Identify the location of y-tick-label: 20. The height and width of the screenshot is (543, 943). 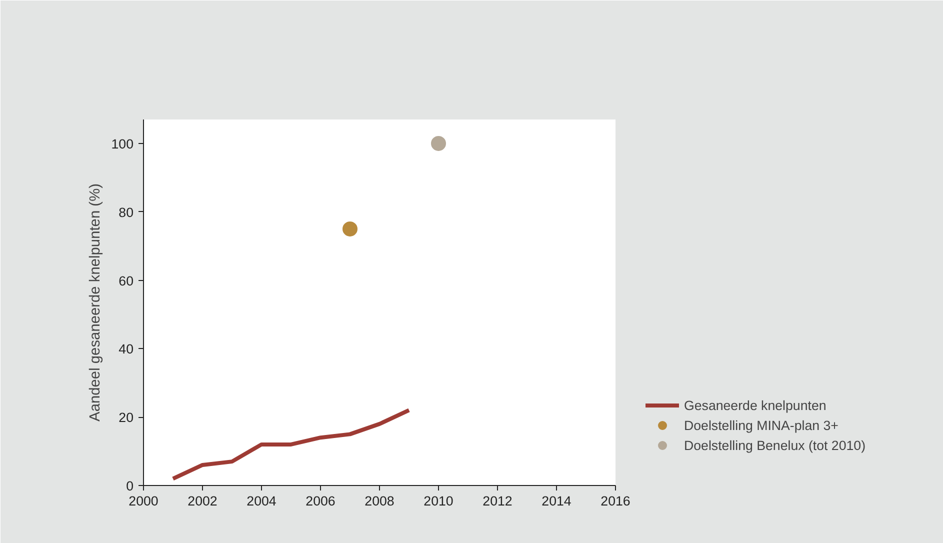
(126, 418).